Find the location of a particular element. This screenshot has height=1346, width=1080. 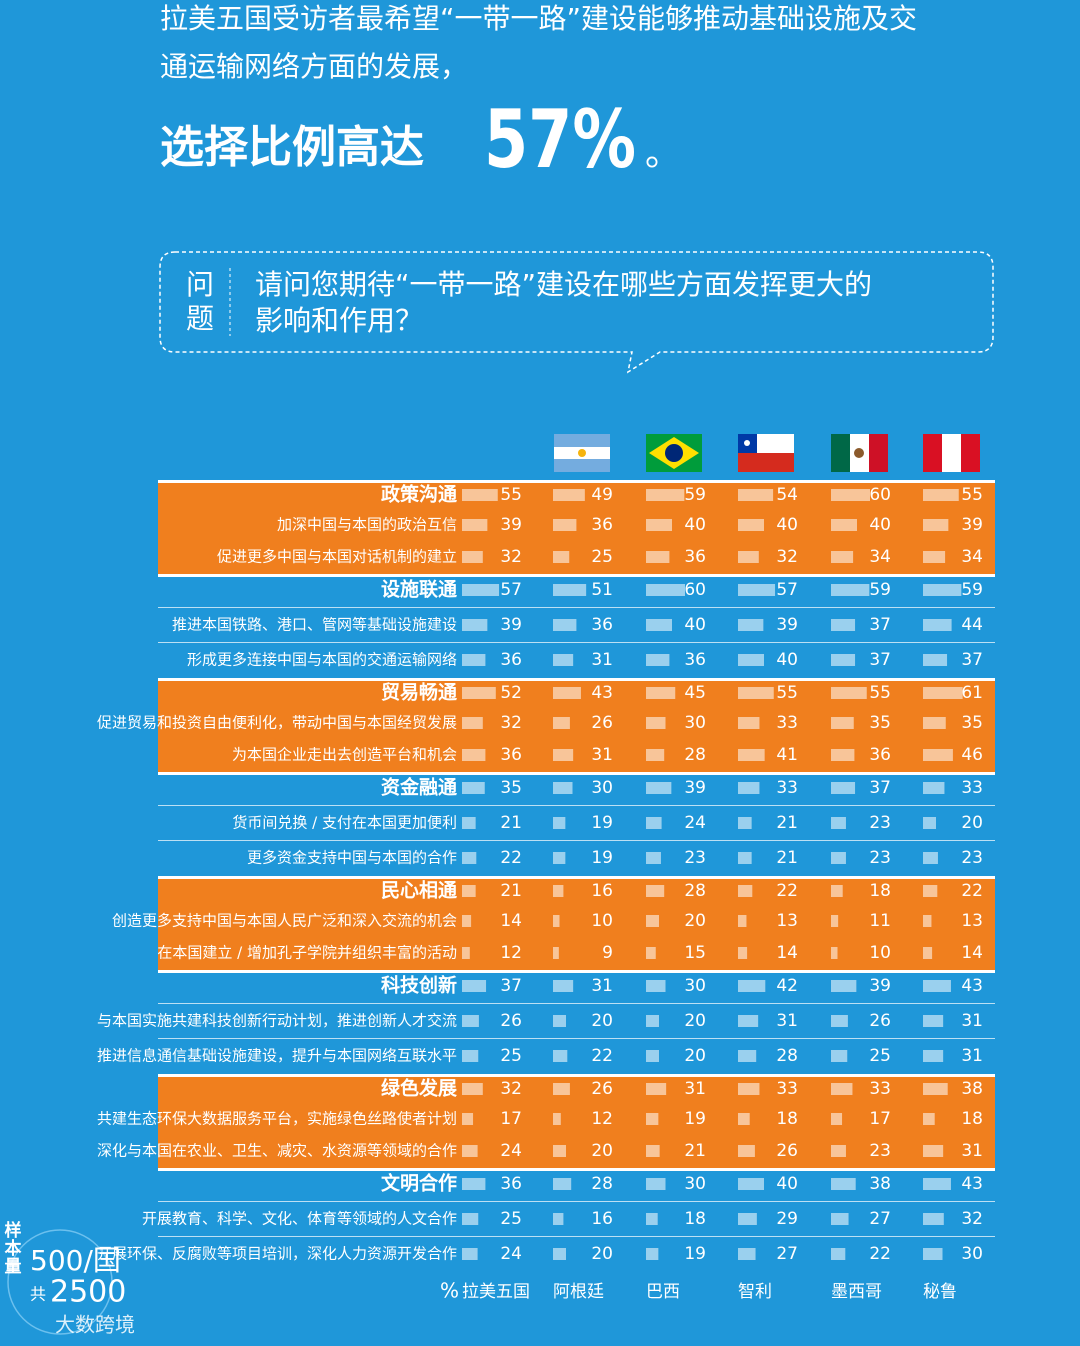

column-label: 秘鲁 is located at coordinates (940, 1292).